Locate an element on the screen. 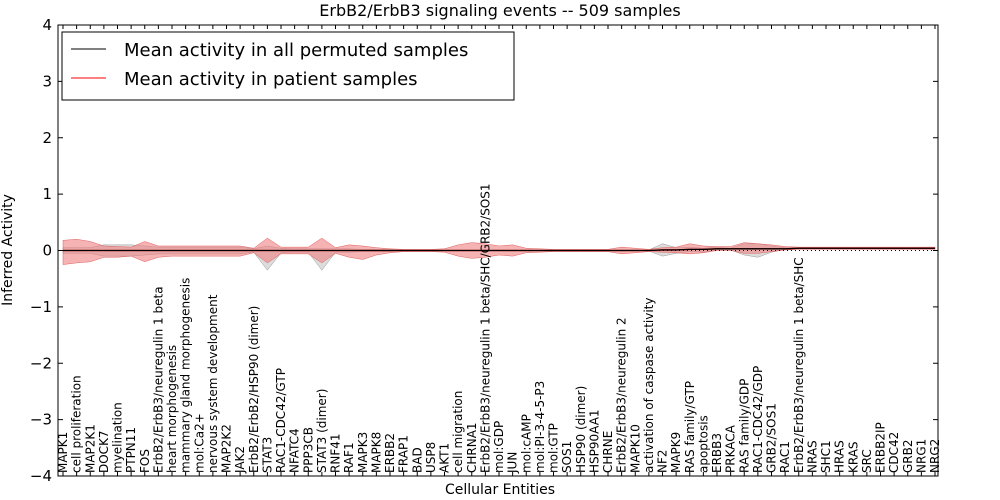 Image resolution: width=1000 pixels, height=500 pixels. x-tick-label: FRAP1 is located at coordinates (404, 454).